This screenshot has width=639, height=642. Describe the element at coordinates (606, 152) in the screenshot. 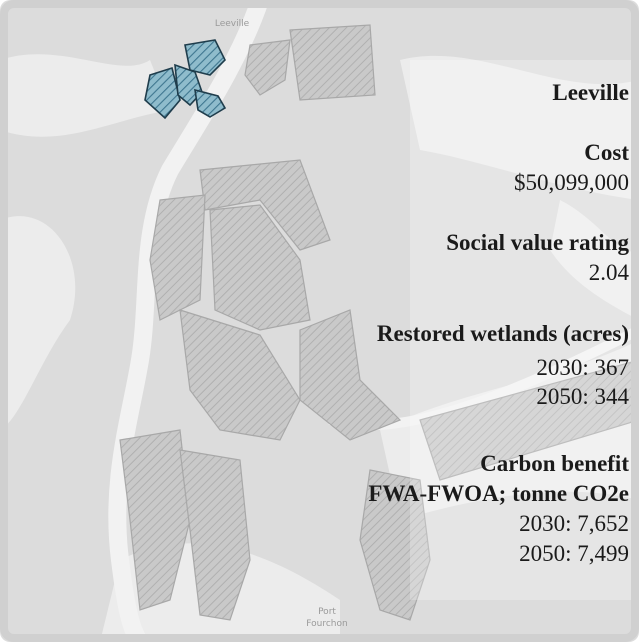

I see `field-label: Cost` at that location.